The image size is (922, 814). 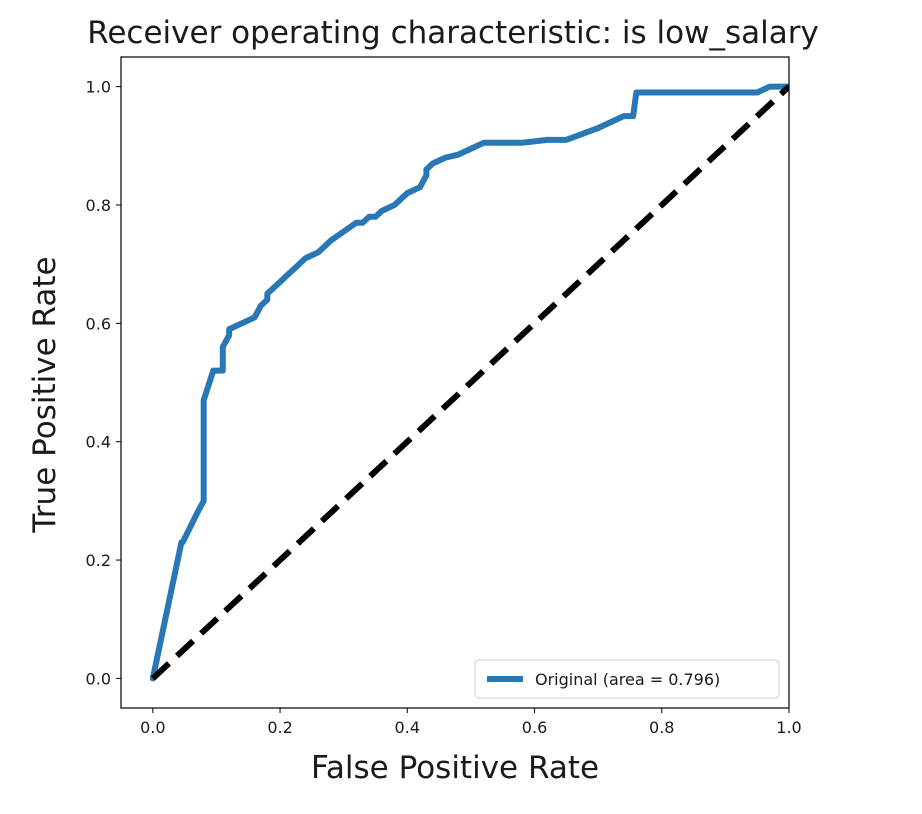 What do you see at coordinates (661, 727) in the screenshot?
I see `x-tick-label: 0.8` at bounding box center [661, 727].